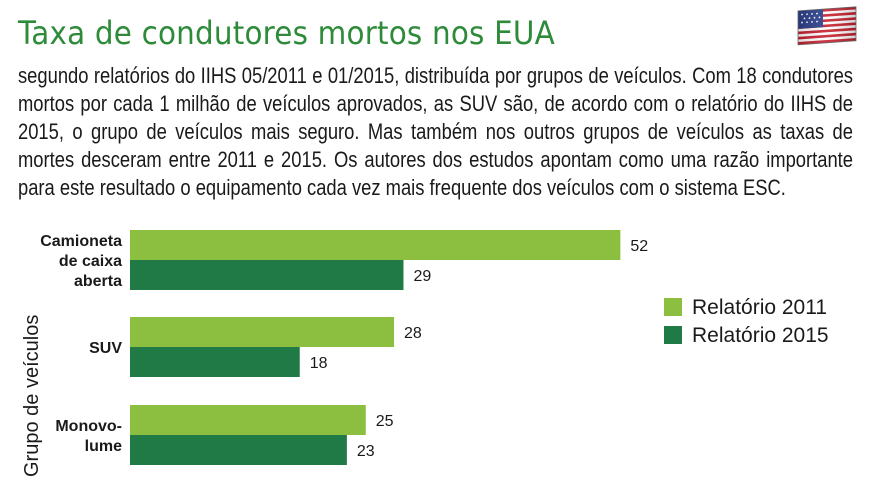 The image size is (870, 490). I want to click on usa-flag-icon, so click(827, 26).